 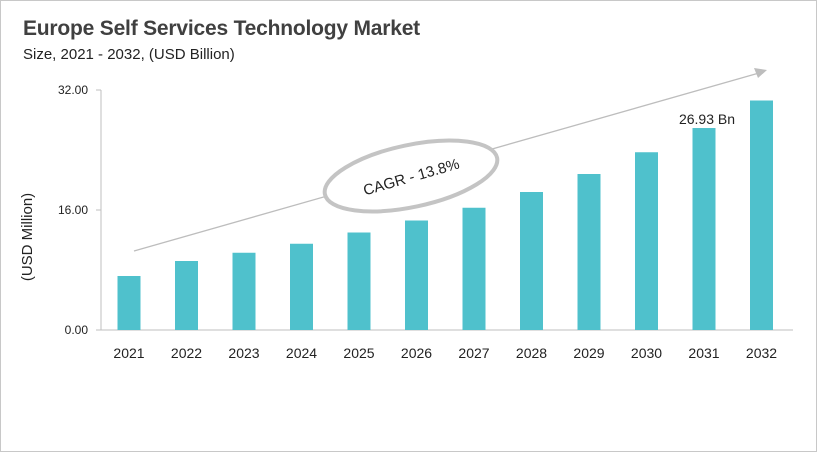 What do you see at coordinates (243, 353) in the screenshot?
I see `x-tick-label: 2023` at bounding box center [243, 353].